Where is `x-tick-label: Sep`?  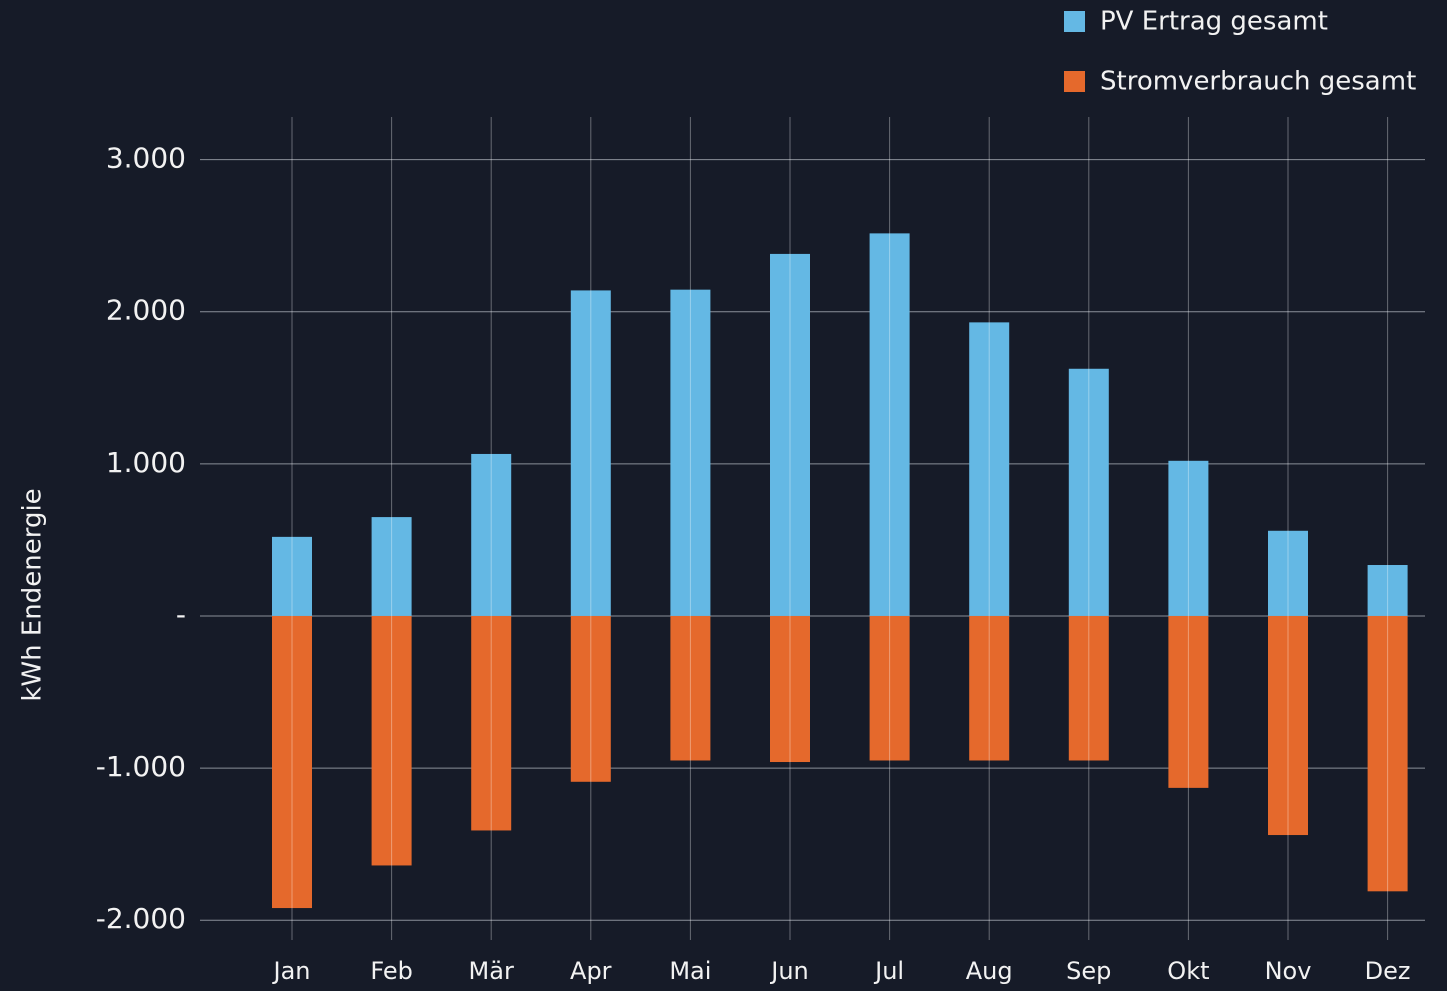
x-tick-label: Sep is located at coordinates (1088, 971).